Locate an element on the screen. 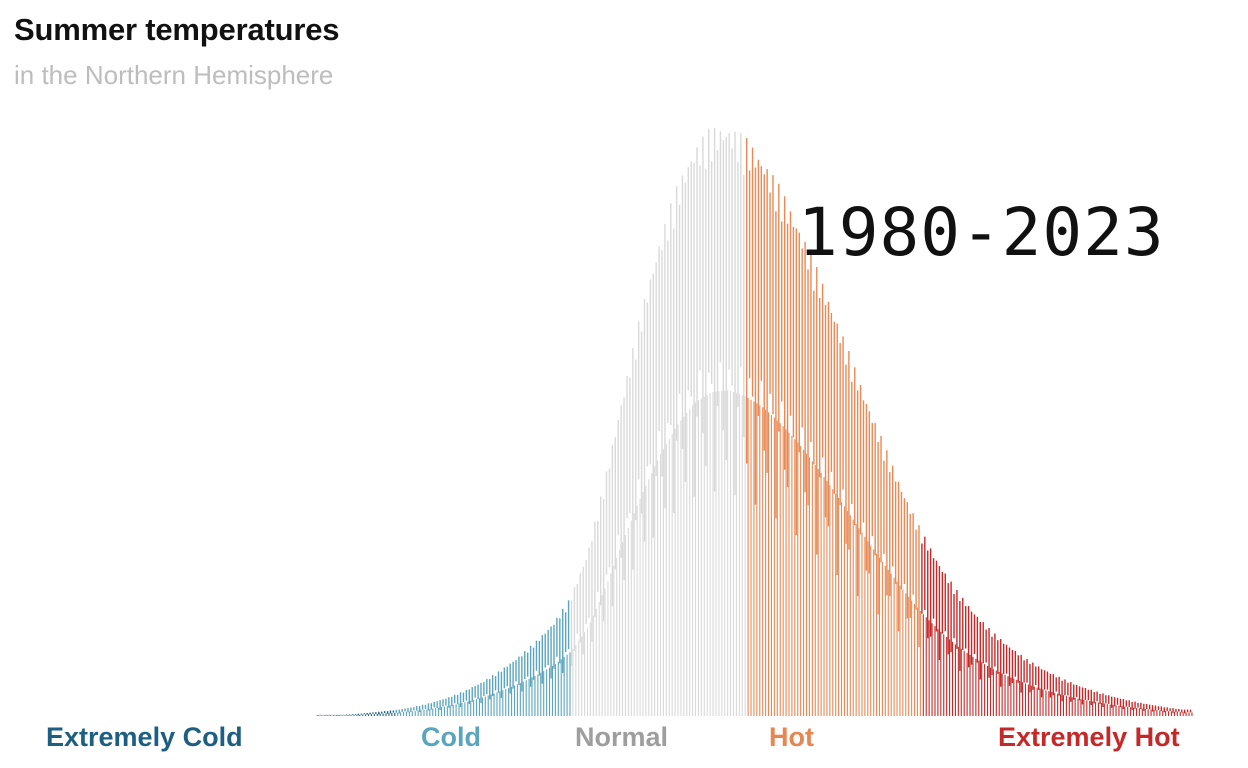 The image size is (1248, 768). category-label-cold: Cold is located at coordinates (451, 737).